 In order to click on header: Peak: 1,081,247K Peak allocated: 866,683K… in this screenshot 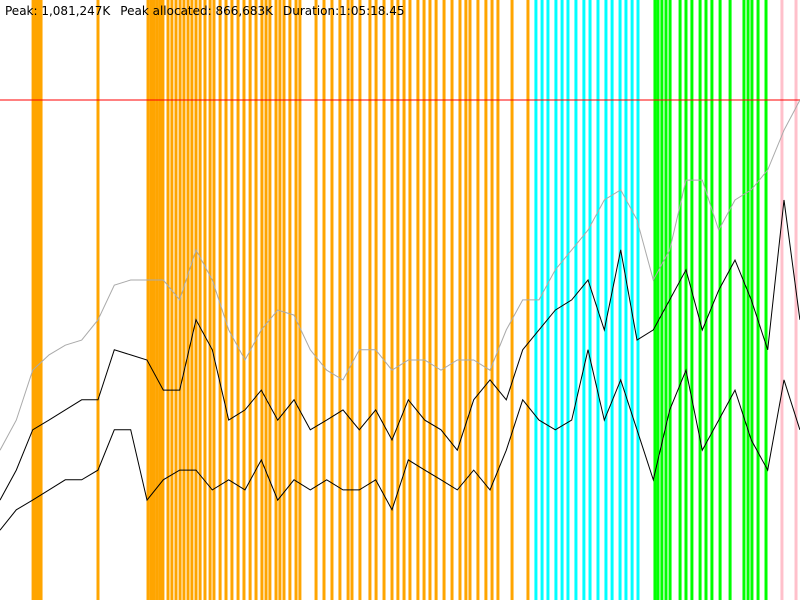, I will do `click(210, 11)`.